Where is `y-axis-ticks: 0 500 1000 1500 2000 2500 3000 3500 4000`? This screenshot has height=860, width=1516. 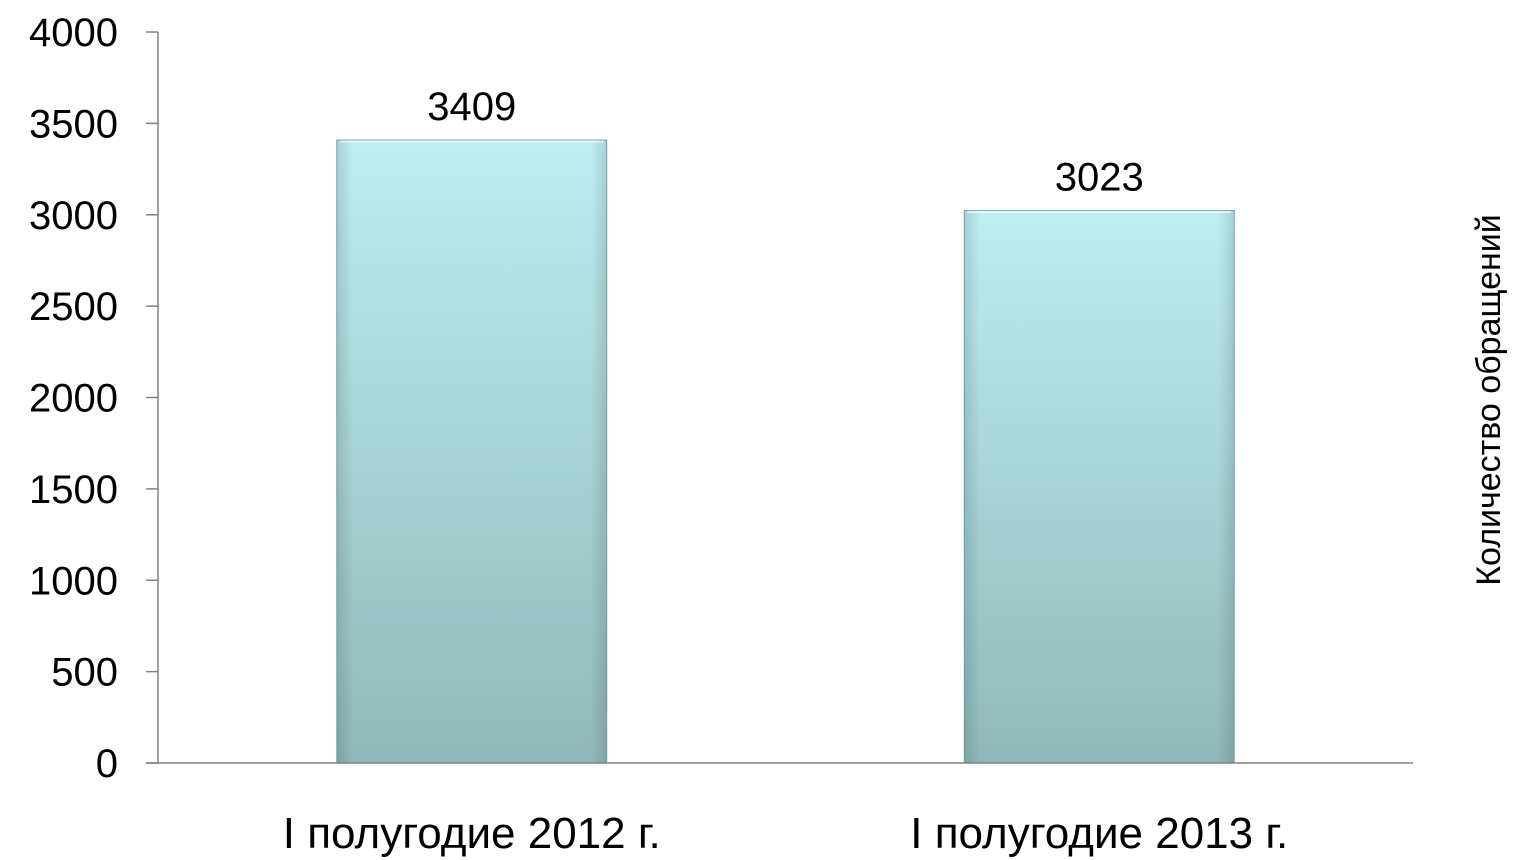
y-axis-ticks: 0 500 1000 1500 2000 2500 3000 3500 4000 is located at coordinates (93, 398).